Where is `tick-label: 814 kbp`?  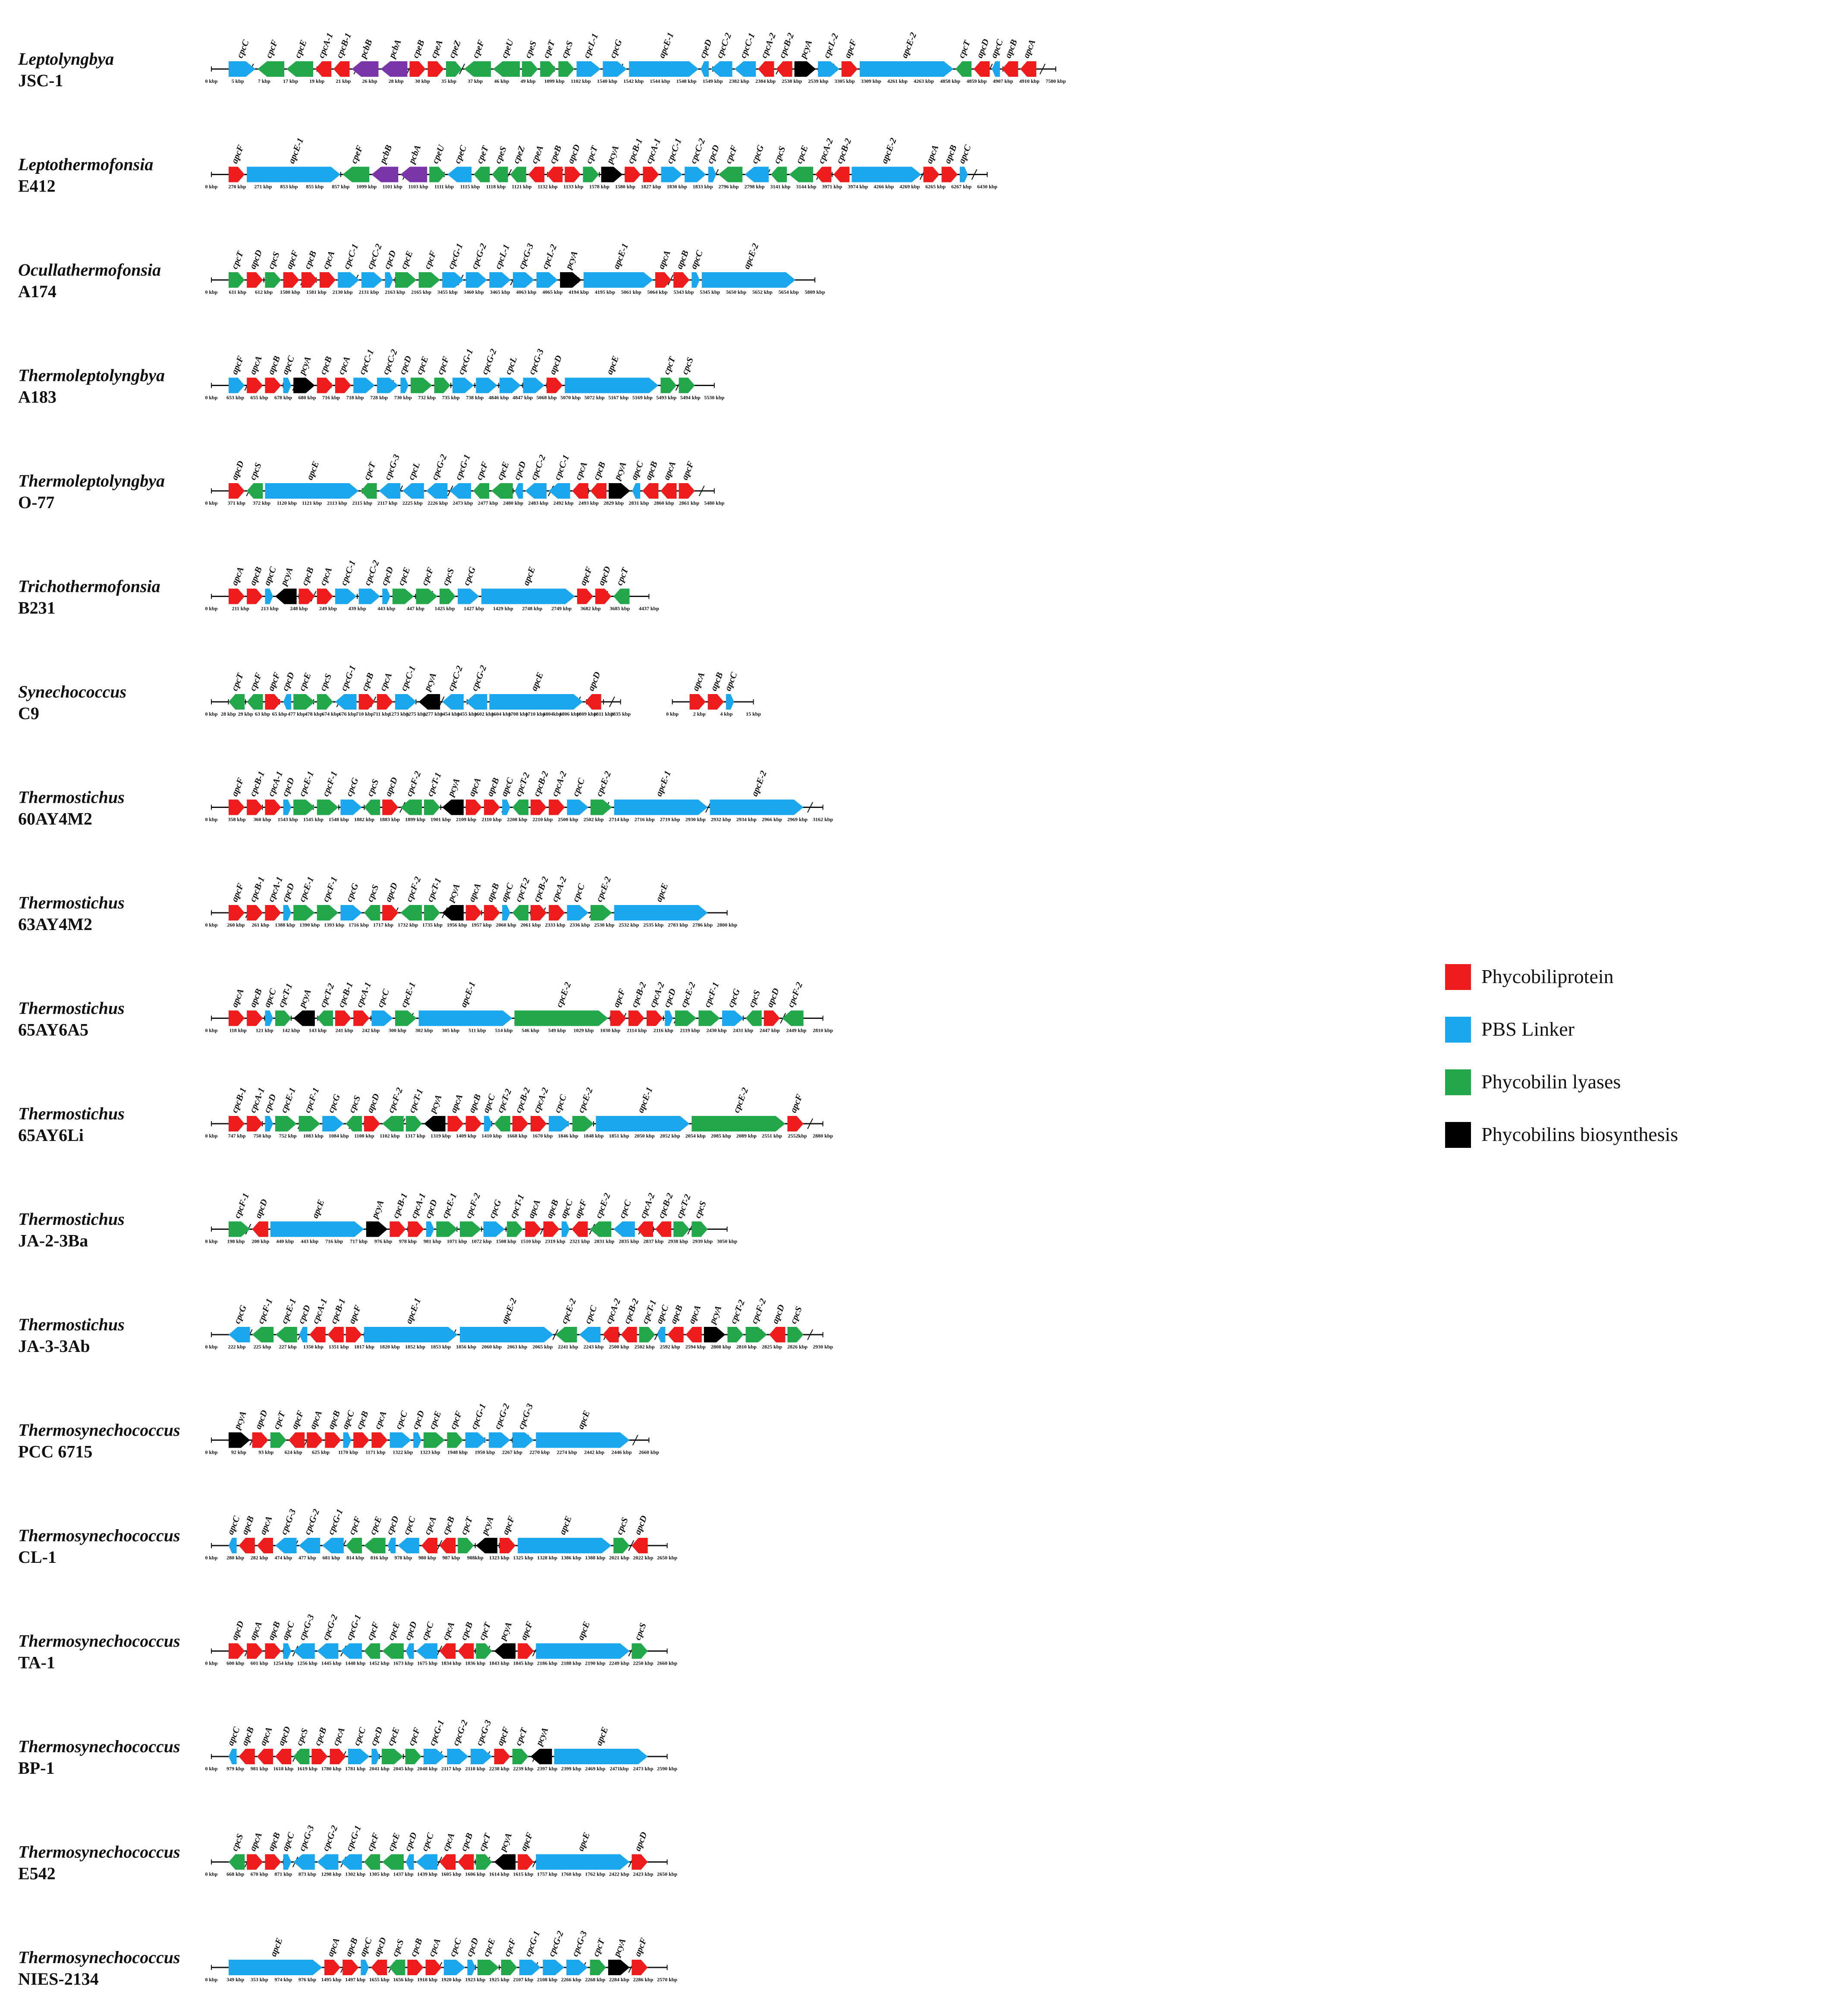
tick-label: 814 kbp is located at coordinates (355, 1558).